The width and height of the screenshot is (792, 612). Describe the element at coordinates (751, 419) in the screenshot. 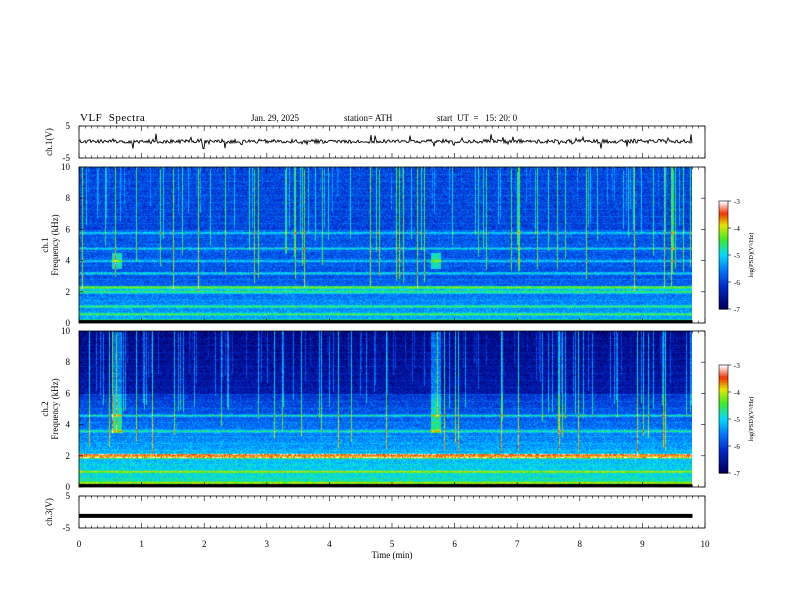

I see `ch2-colorbar-label: log(PSD)(V²/Hz)` at that location.